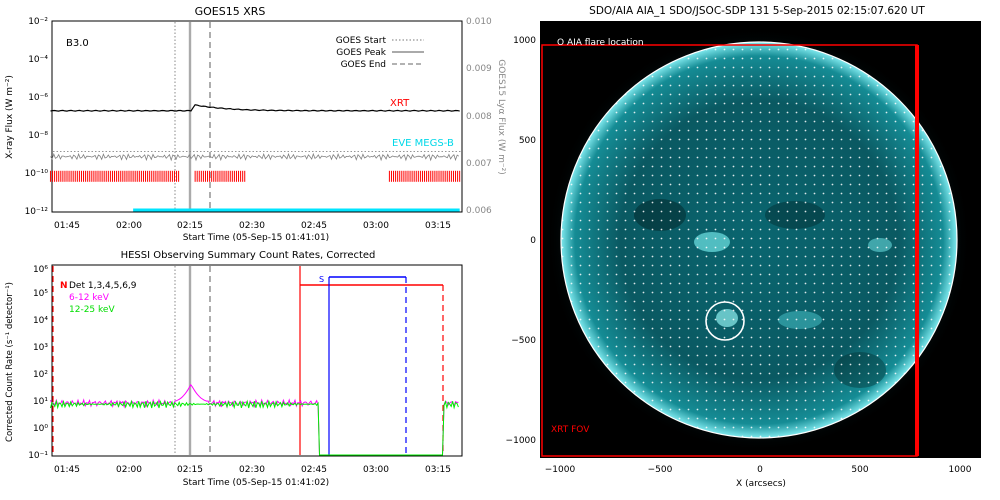 This screenshot has width=1000, height=500. What do you see at coordinates (256, 483) in the screenshot?
I see `hessi-xlabel: Start Time (05-Sep-15 01:41:02)` at bounding box center [256, 483].